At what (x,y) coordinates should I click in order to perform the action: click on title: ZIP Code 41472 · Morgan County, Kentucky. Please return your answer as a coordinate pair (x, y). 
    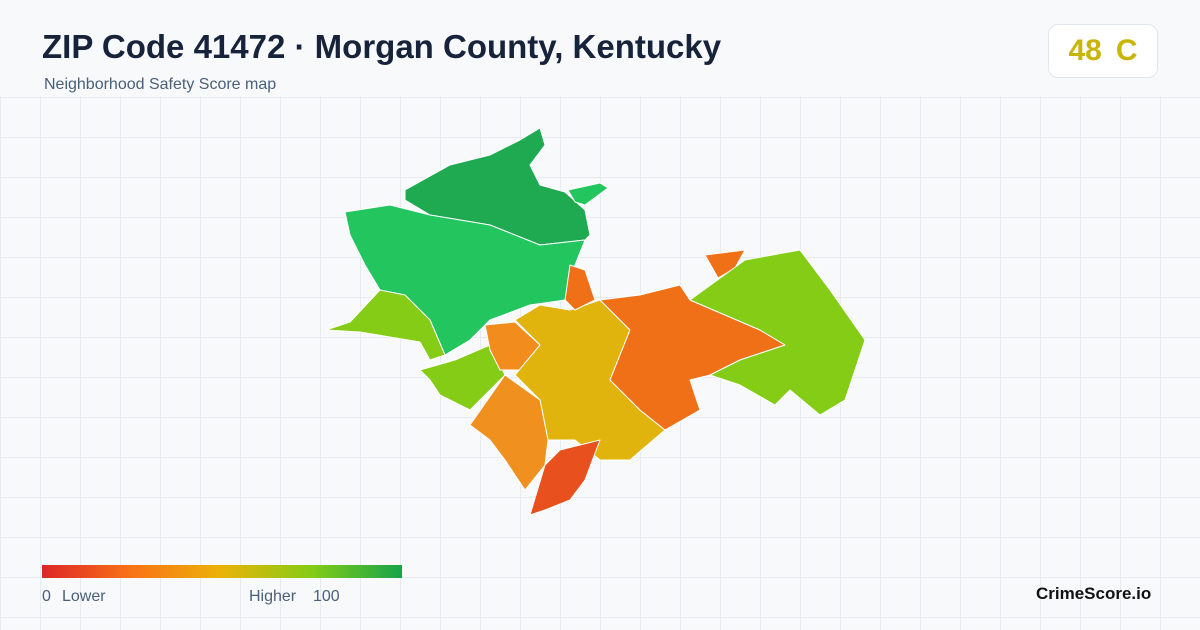
    Looking at the image, I should click on (382, 46).